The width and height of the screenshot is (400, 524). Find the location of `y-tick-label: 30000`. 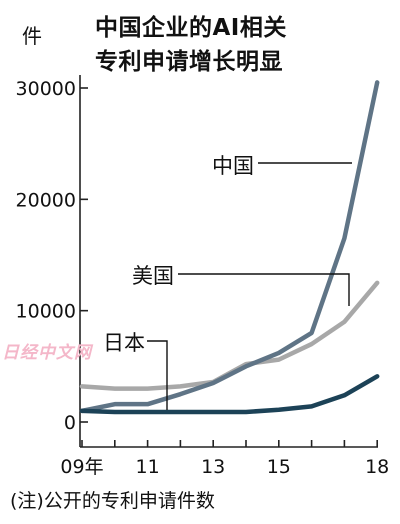

y-tick-label: 30000 is located at coordinates (46, 89).